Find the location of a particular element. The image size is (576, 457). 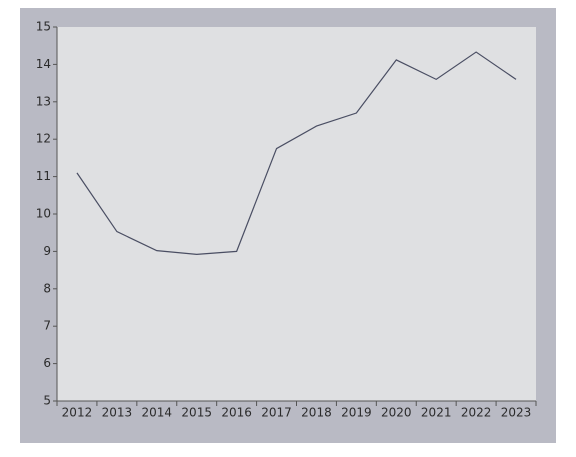

x-tick-label: 2013 is located at coordinates (117, 413).